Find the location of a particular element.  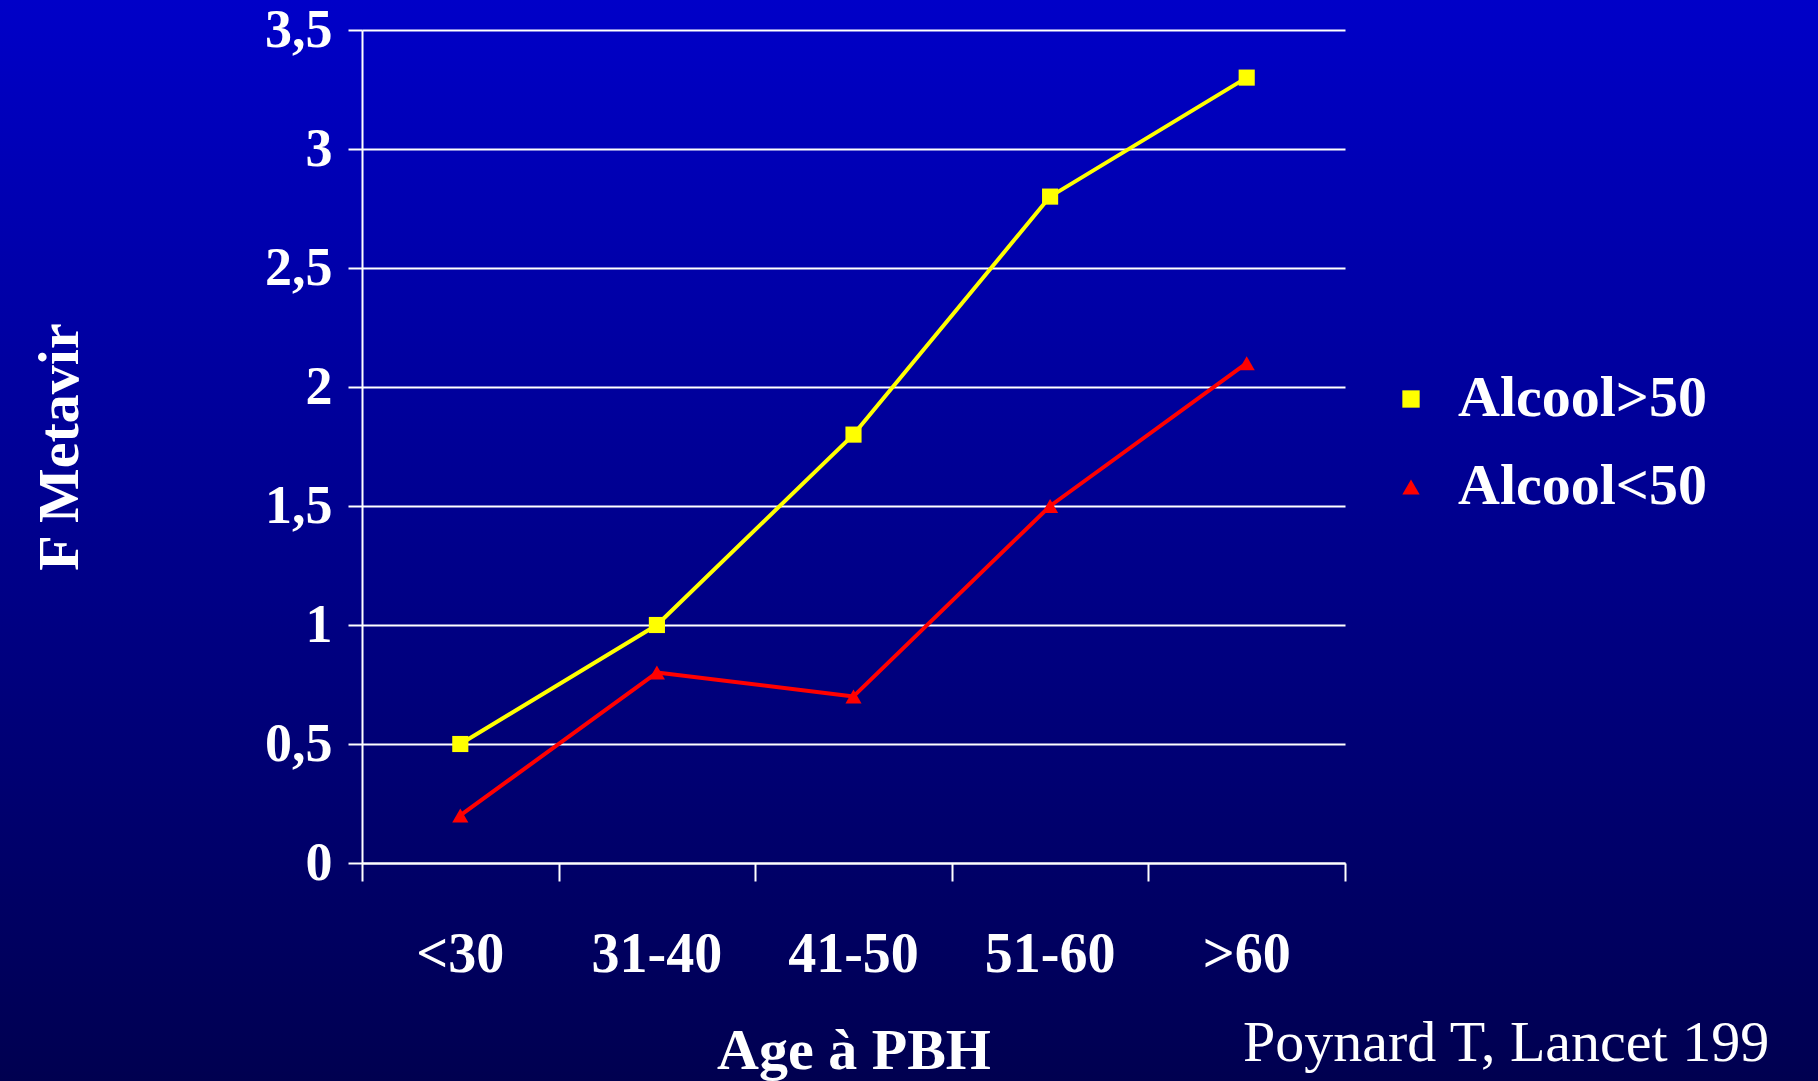

y-tick-label: 0,5 is located at coordinates (299, 742).